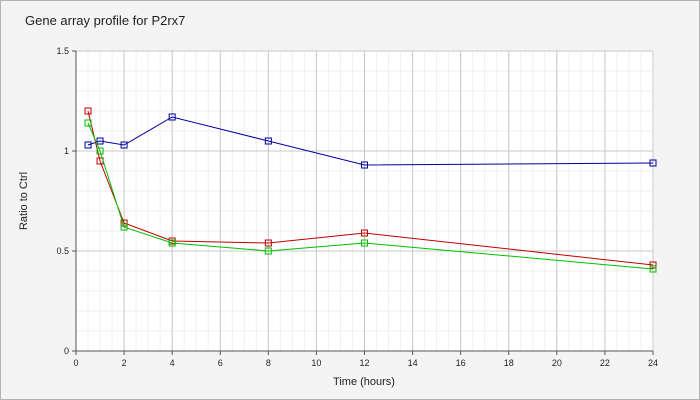 The width and height of the screenshot is (700, 400). What do you see at coordinates (62, 51) in the screenshot?
I see `y-tick-label: 1.5` at bounding box center [62, 51].